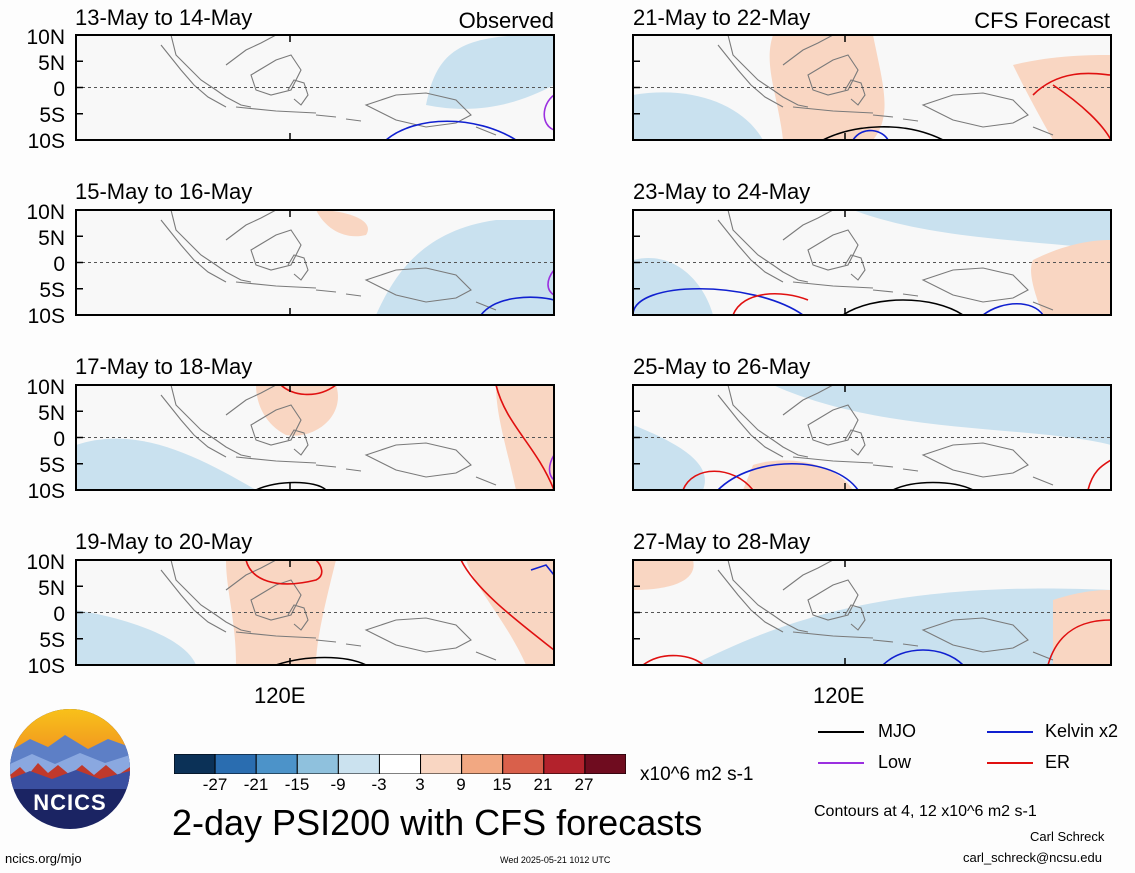 The width and height of the screenshot is (1135, 873). What do you see at coordinates (1010, 732) in the screenshot?
I see `legend-line-kelvin` at bounding box center [1010, 732].